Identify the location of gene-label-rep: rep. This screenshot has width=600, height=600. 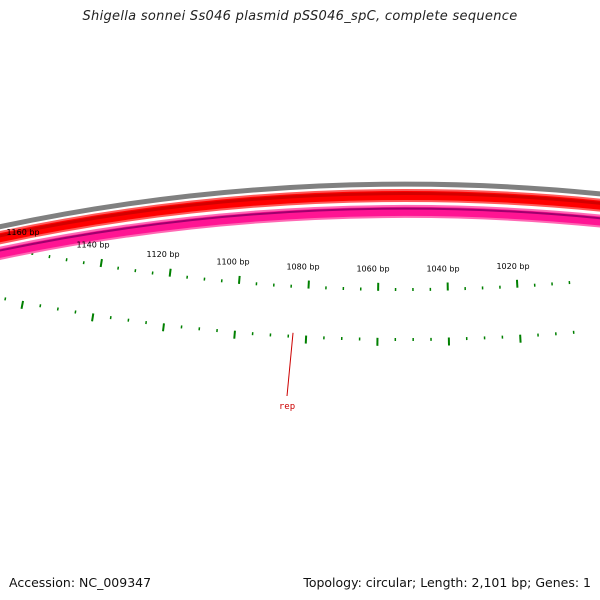
(287, 407).